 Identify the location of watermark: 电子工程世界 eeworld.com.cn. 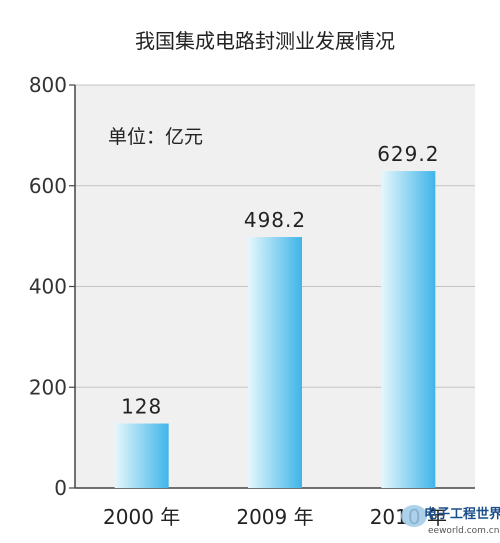
(450, 520).